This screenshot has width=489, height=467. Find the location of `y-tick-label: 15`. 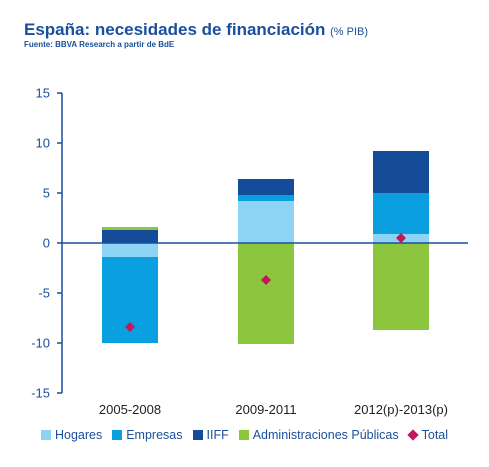

y-tick-label: 15 is located at coordinates (43, 93).